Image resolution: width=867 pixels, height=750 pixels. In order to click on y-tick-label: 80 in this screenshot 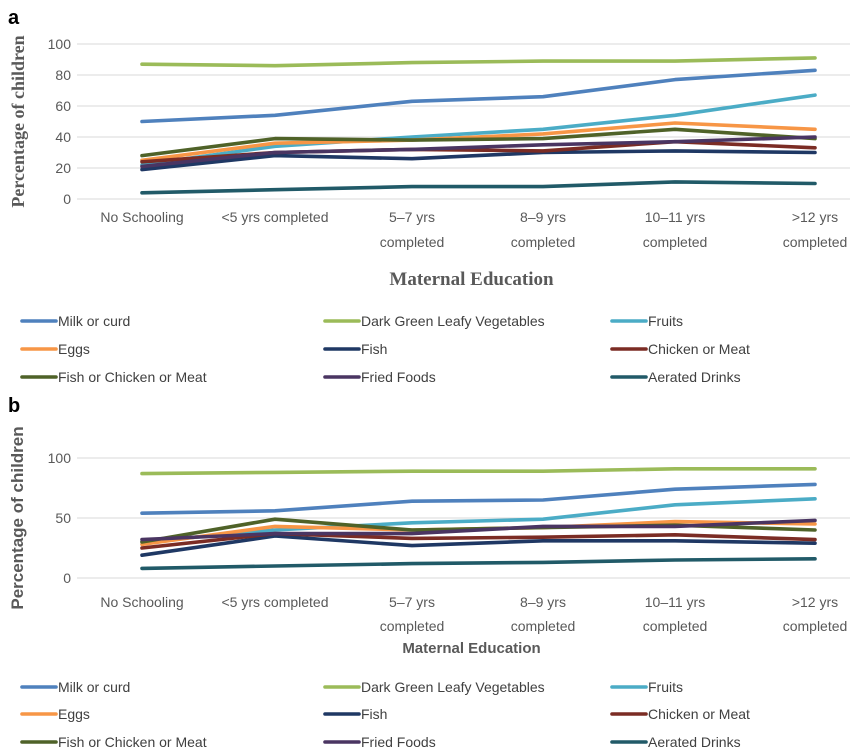, I will do `click(63, 75)`.